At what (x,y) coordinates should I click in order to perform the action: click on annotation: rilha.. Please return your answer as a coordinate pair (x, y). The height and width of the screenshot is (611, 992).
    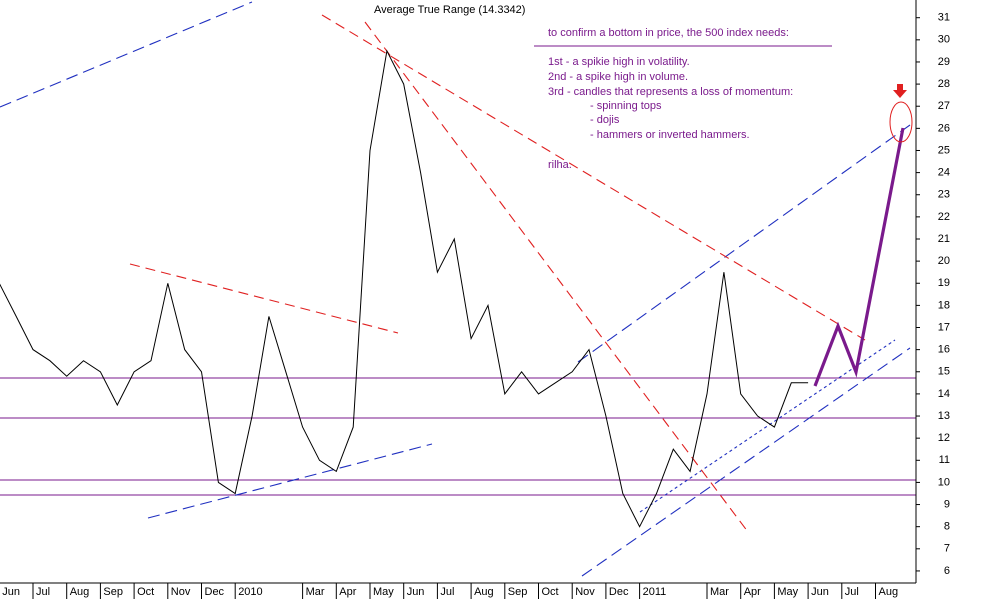
    Looking at the image, I should click on (560, 165).